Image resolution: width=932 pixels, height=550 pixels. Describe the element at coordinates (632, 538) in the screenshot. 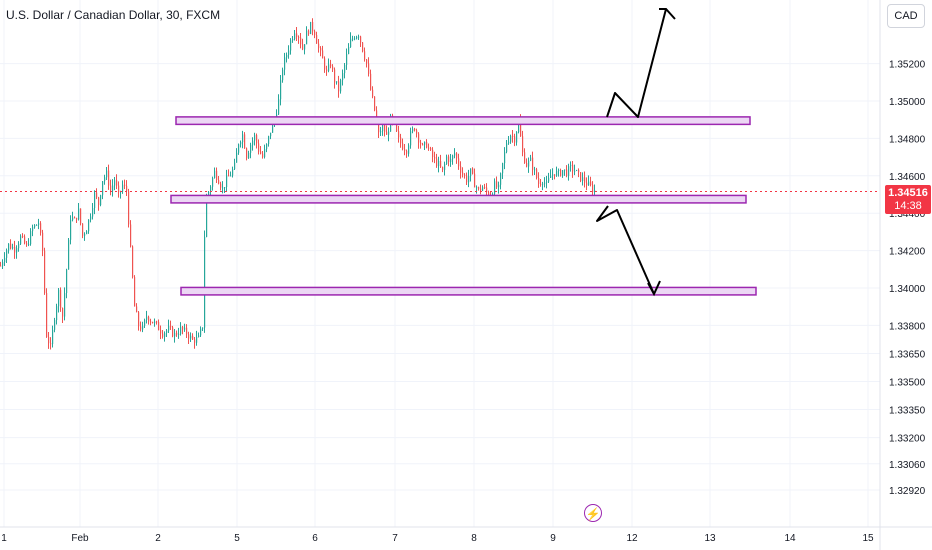

I see `time-tick-label: 12` at that location.